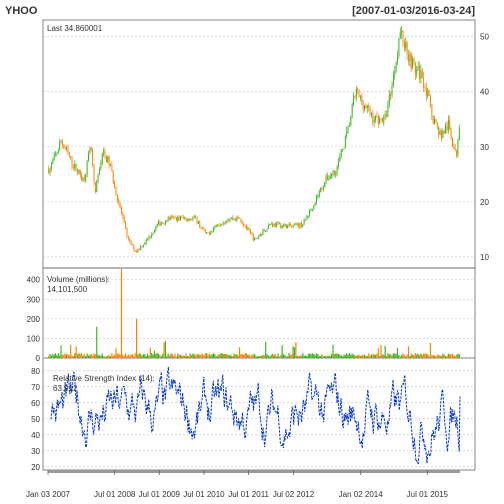 The width and height of the screenshot is (504, 504). What do you see at coordinates (34, 338) in the screenshot?
I see `volume-y-tick-label: 100` at bounding box center [34, 338].